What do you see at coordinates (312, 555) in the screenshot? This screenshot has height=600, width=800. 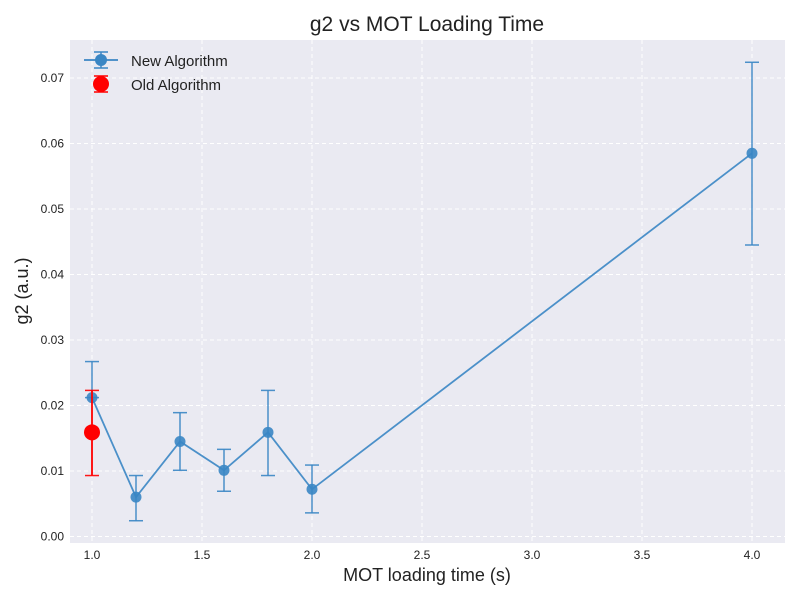 I see `x-tick-label: 2.0` at bounding box center [312, 555].